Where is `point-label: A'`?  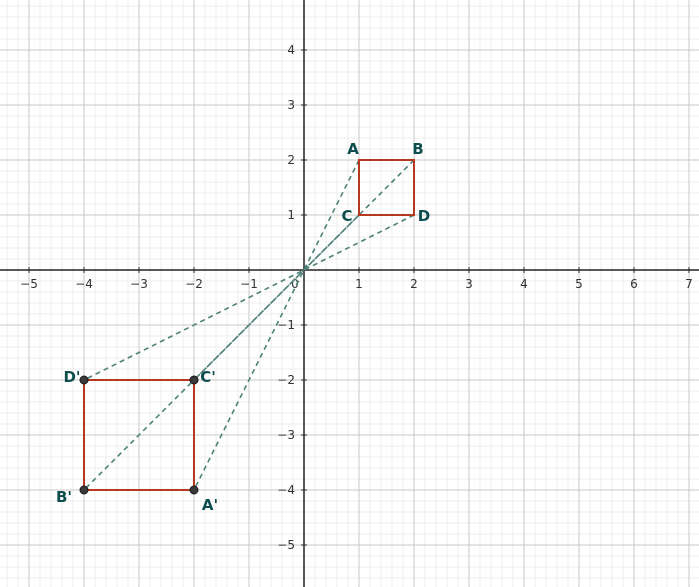
point-label: A' is located at coordinates (210, 505).